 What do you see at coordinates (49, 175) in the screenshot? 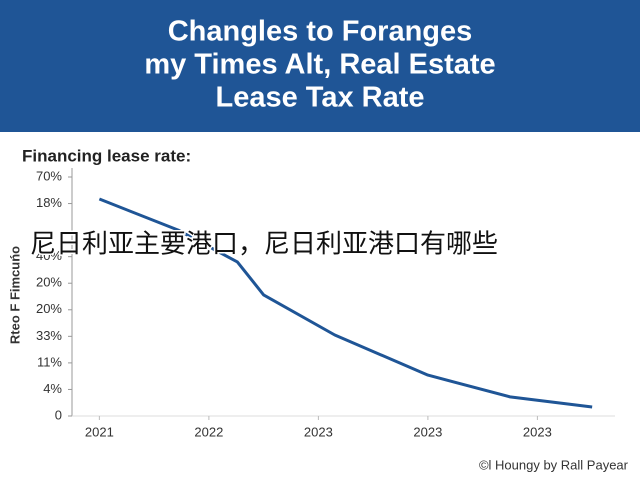
I see `y-tick-label: 70%` at bounding box center [49, 175].